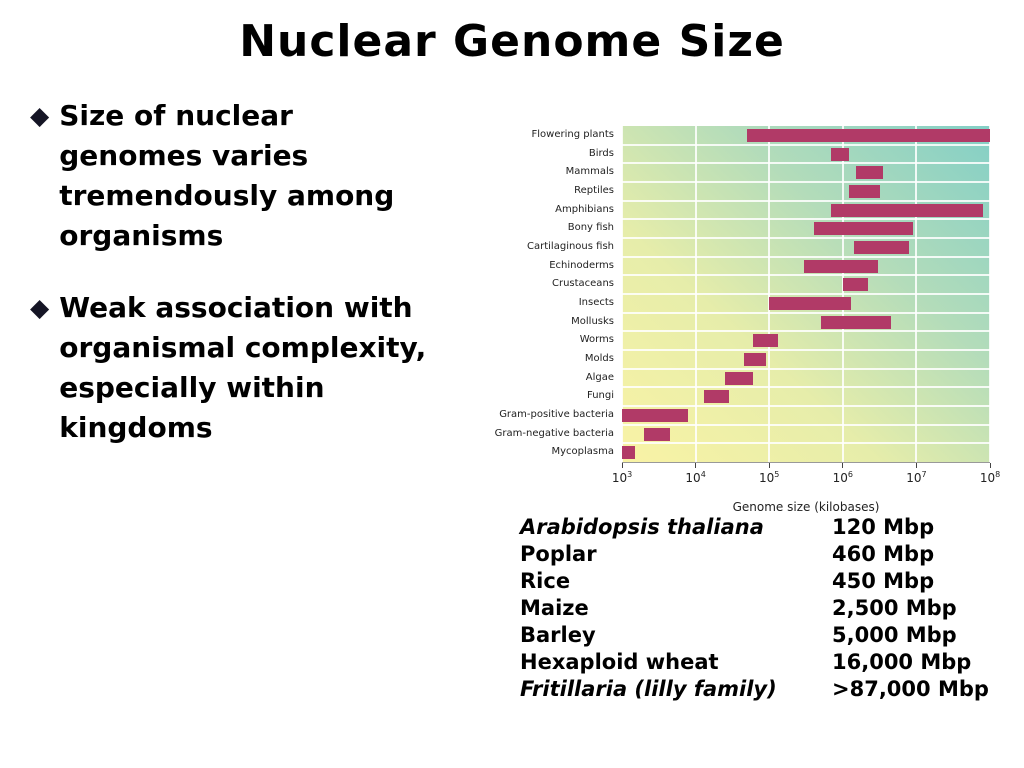 This screenshot has width=1024, height=768. Describe the element at coordinates (584, 209) in the screenshot. I see `category-label: Amphibians` at that location.